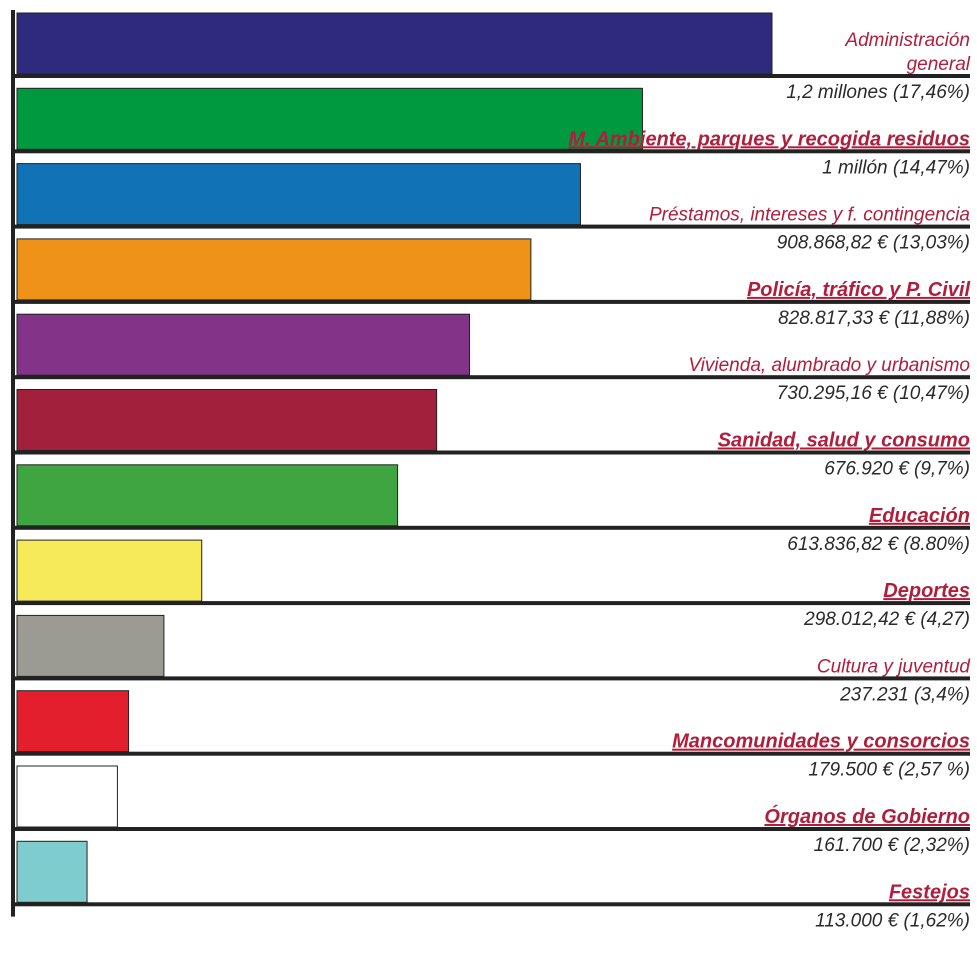 This screenshot has height=969, width=977. What do you see at coordinates (897, 469) in the screenshot?
I see `value-label-6: 676.920 € (9,7%)` at bounding box center [897, 469].